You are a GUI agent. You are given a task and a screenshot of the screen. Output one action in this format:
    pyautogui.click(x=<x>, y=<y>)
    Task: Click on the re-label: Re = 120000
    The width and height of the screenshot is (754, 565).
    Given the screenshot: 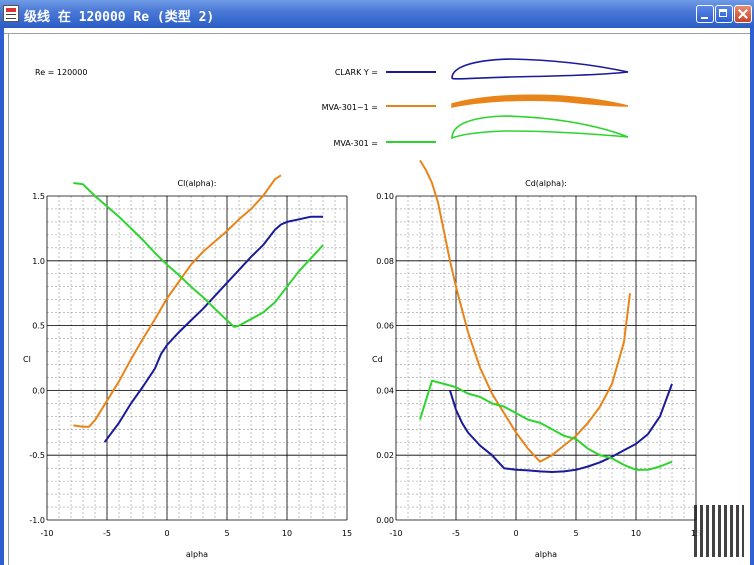 What is the action you would take?
    pyautogui.click(x=61, y=72)
    